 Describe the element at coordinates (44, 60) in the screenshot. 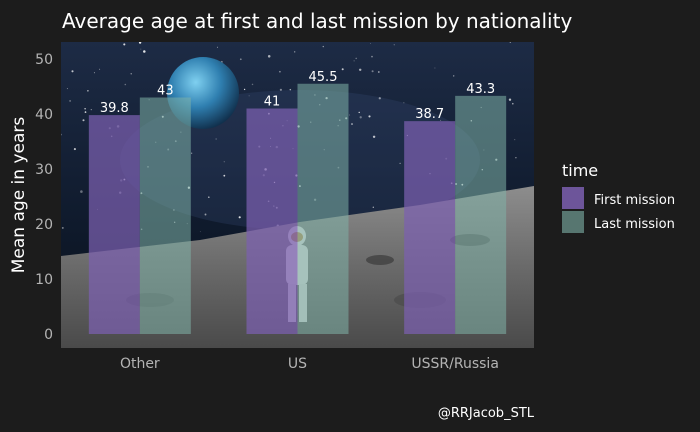

I see `y-tick-label: 50` at that location.